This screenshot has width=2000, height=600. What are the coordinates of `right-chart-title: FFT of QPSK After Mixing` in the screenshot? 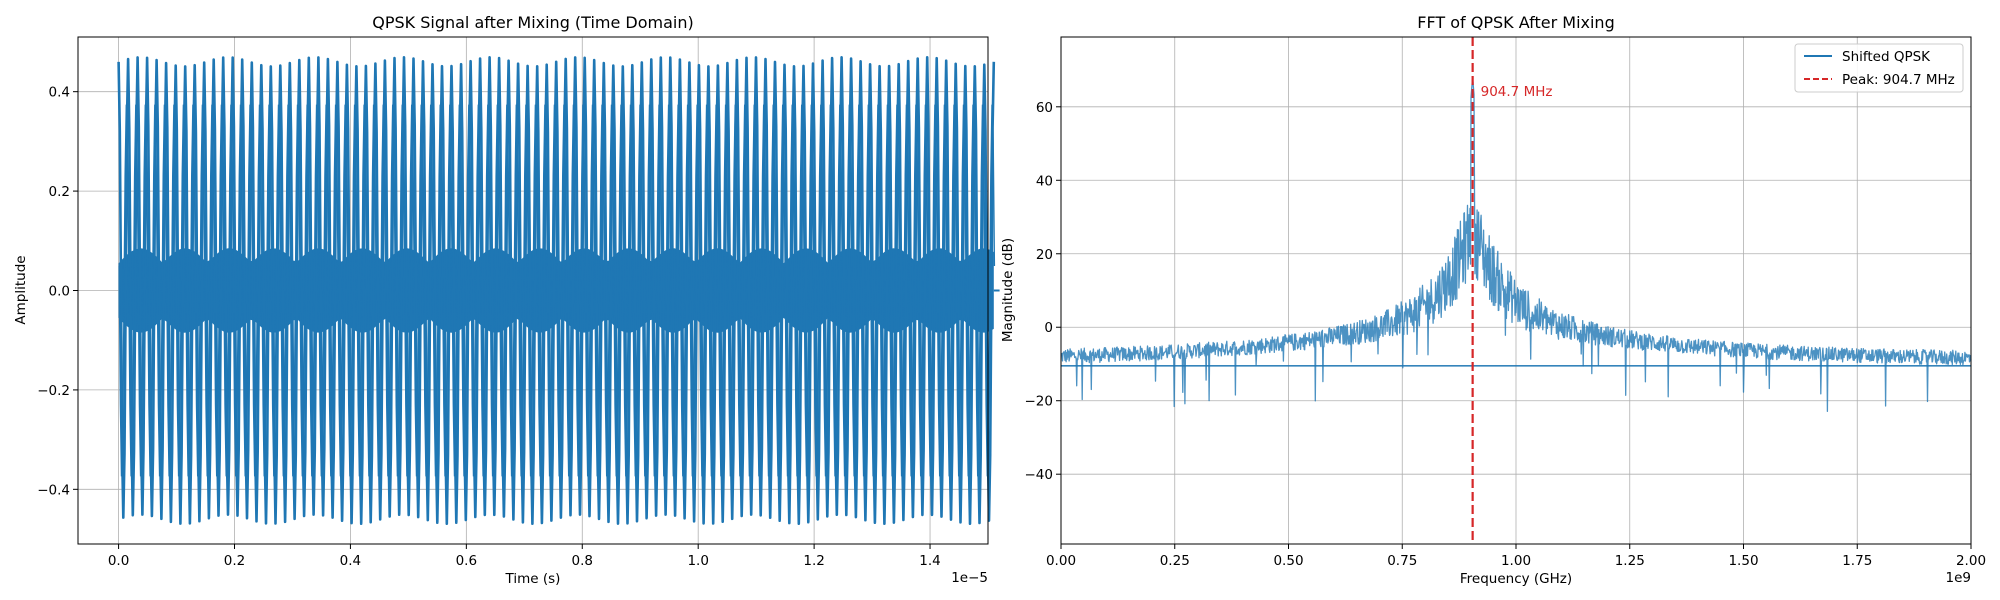 It's located at (1515, 22).